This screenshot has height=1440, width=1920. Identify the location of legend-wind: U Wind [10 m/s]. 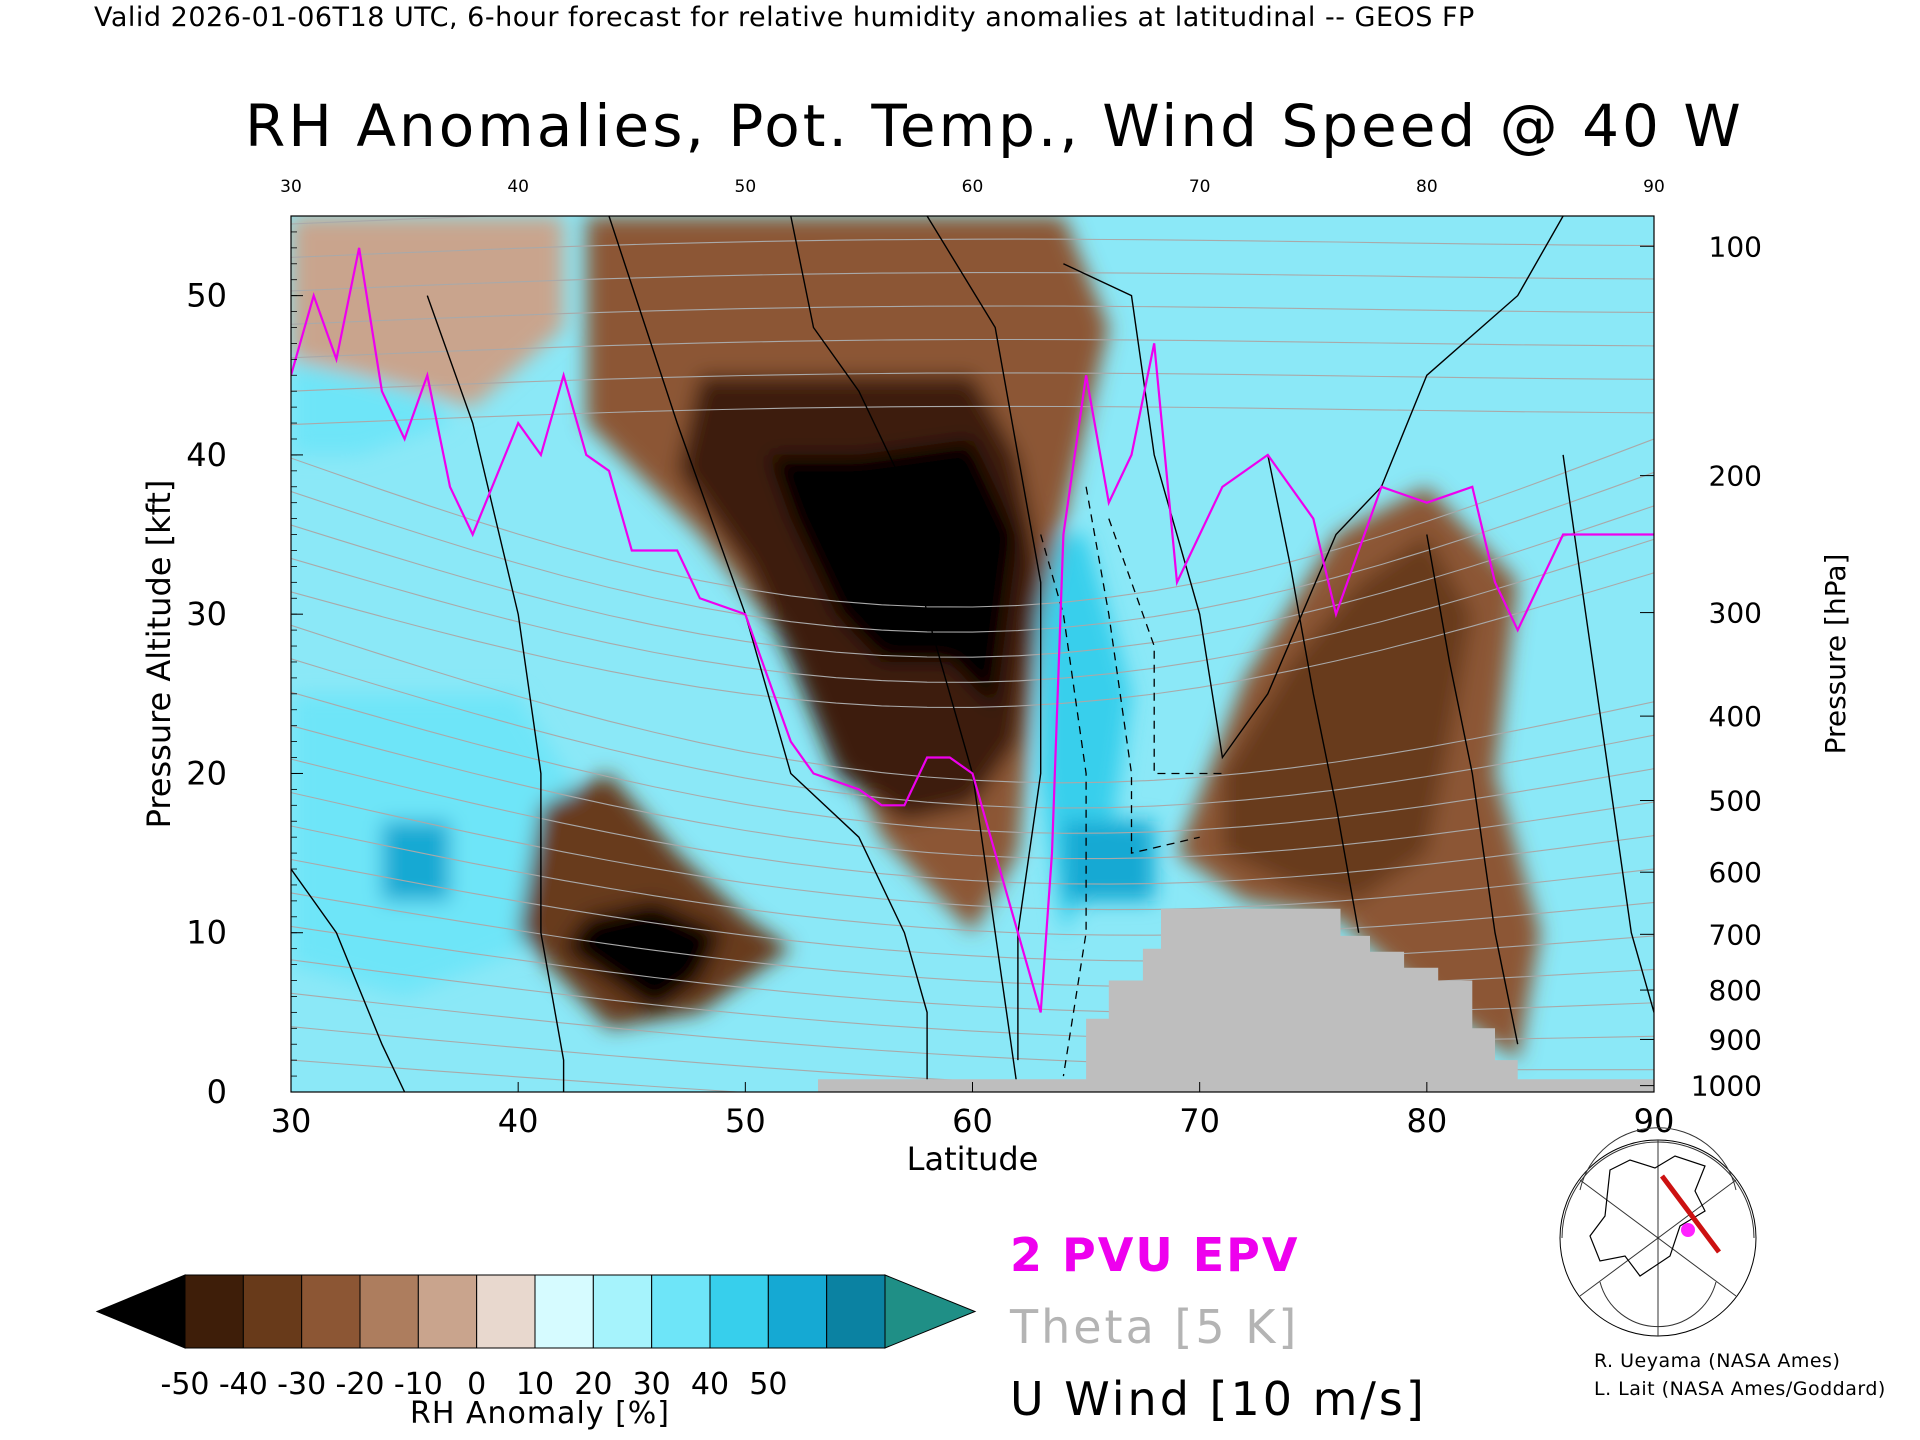
(1218, 1399).